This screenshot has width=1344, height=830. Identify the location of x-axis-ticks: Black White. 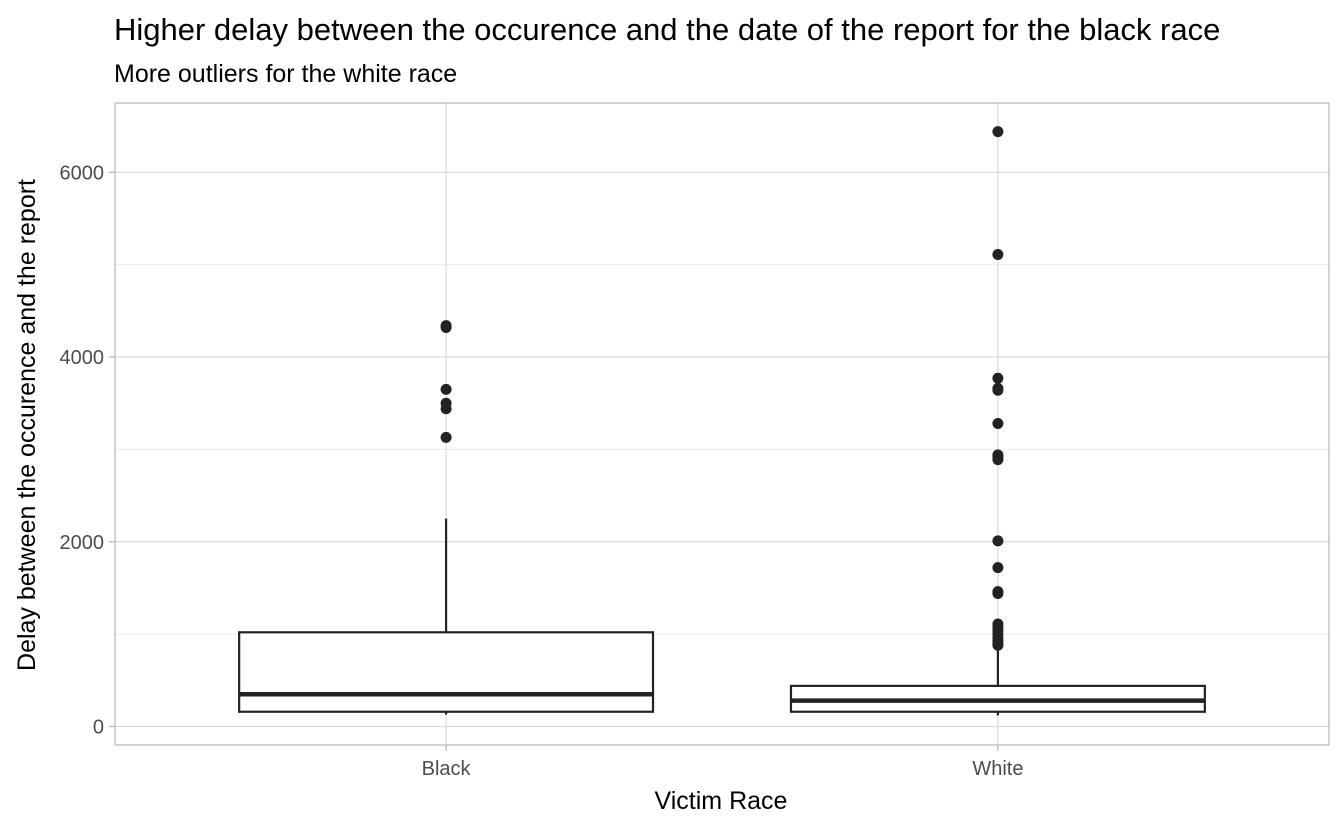
(722, 762).